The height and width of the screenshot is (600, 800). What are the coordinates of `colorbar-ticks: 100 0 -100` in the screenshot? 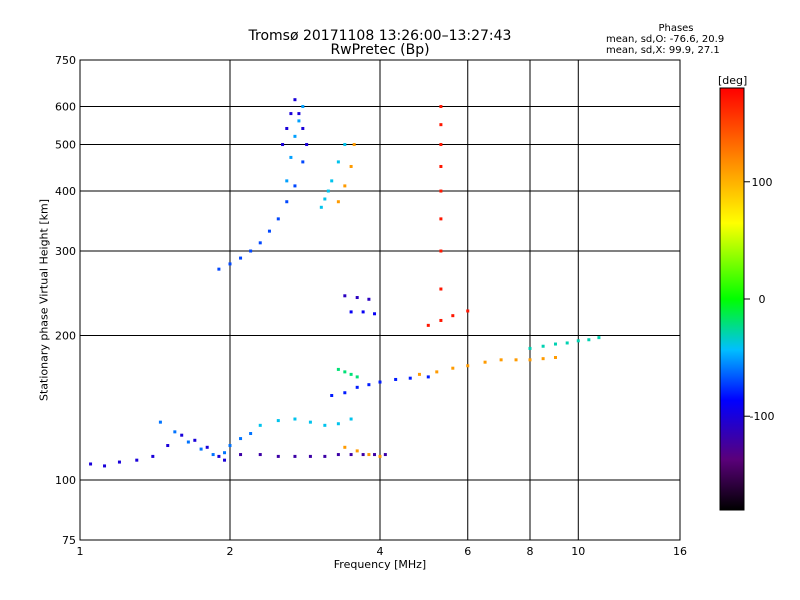 It's located at (759, 299).